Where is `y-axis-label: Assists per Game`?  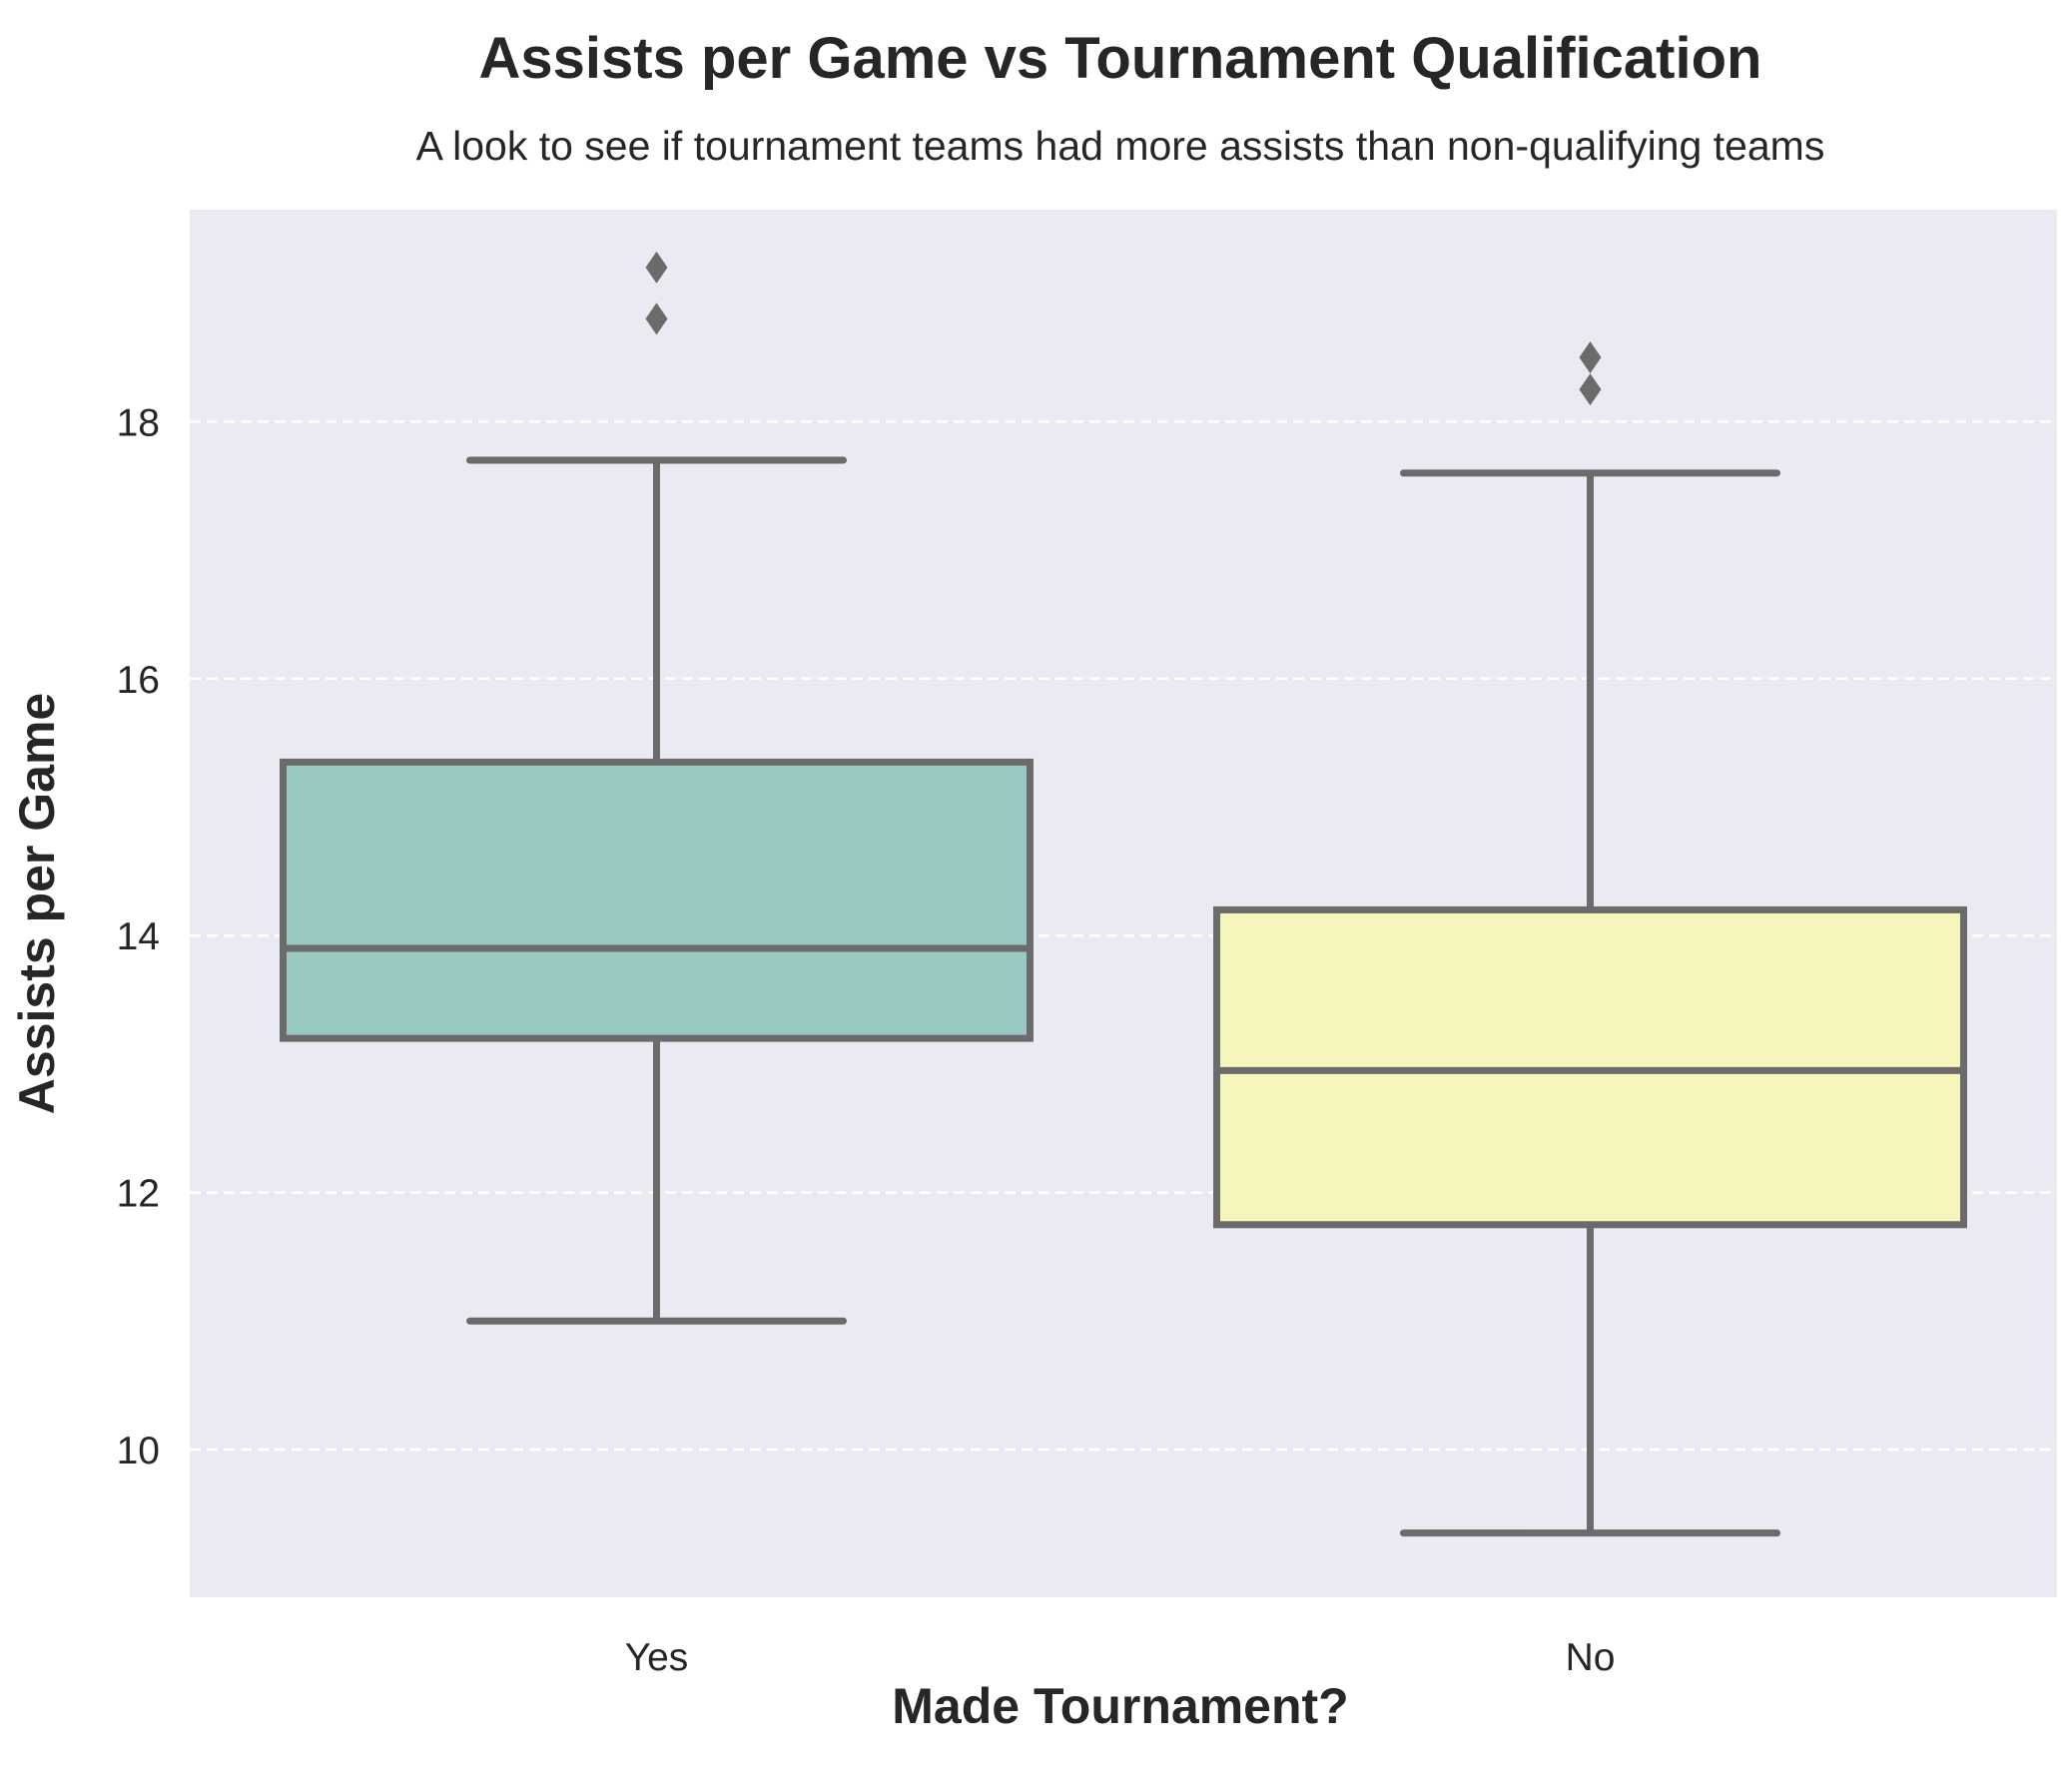 y-axis-label: Assists per Game is located at coordinates (37, 903).